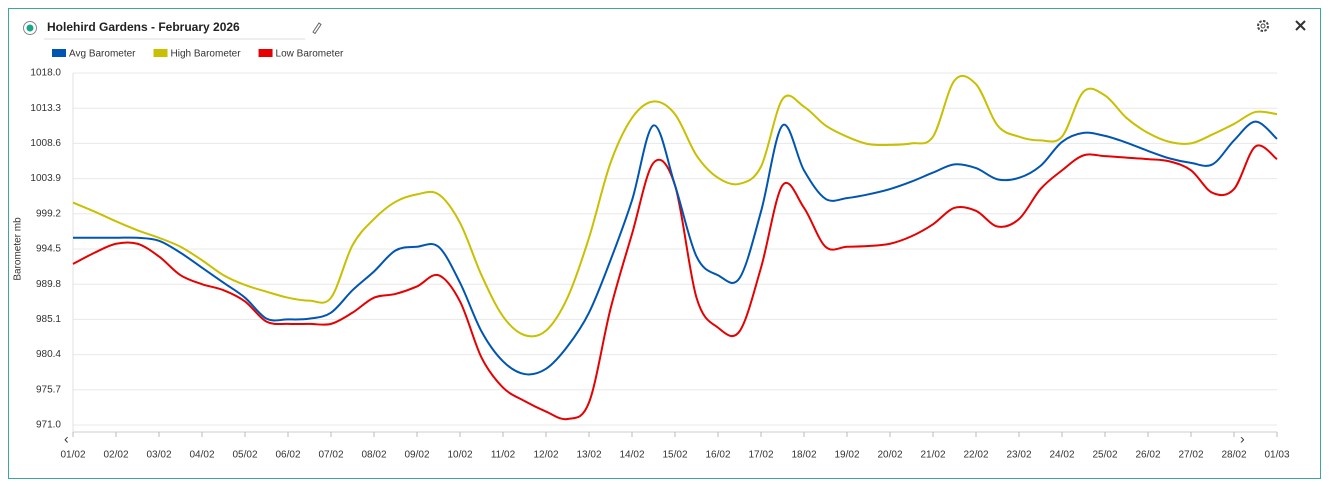 This screenshot has width=1329, height=488. I want to click on x-tick-label: 01/03, so click(1276, 455).